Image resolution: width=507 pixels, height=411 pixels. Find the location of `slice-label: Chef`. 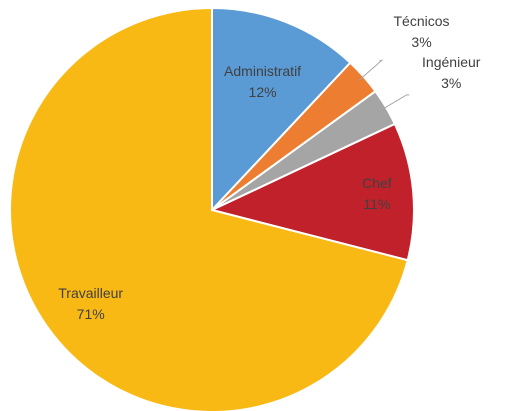

slice-label: Chef is located at coordinates (377, 183).